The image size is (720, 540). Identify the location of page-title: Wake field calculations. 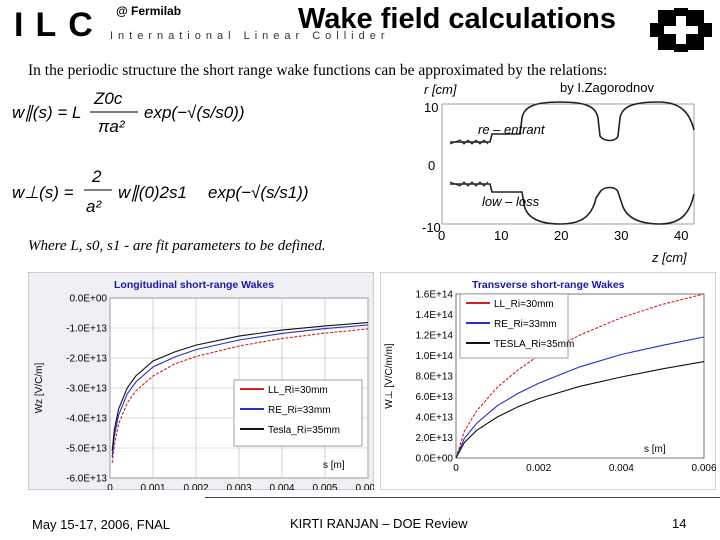
(457, 19).